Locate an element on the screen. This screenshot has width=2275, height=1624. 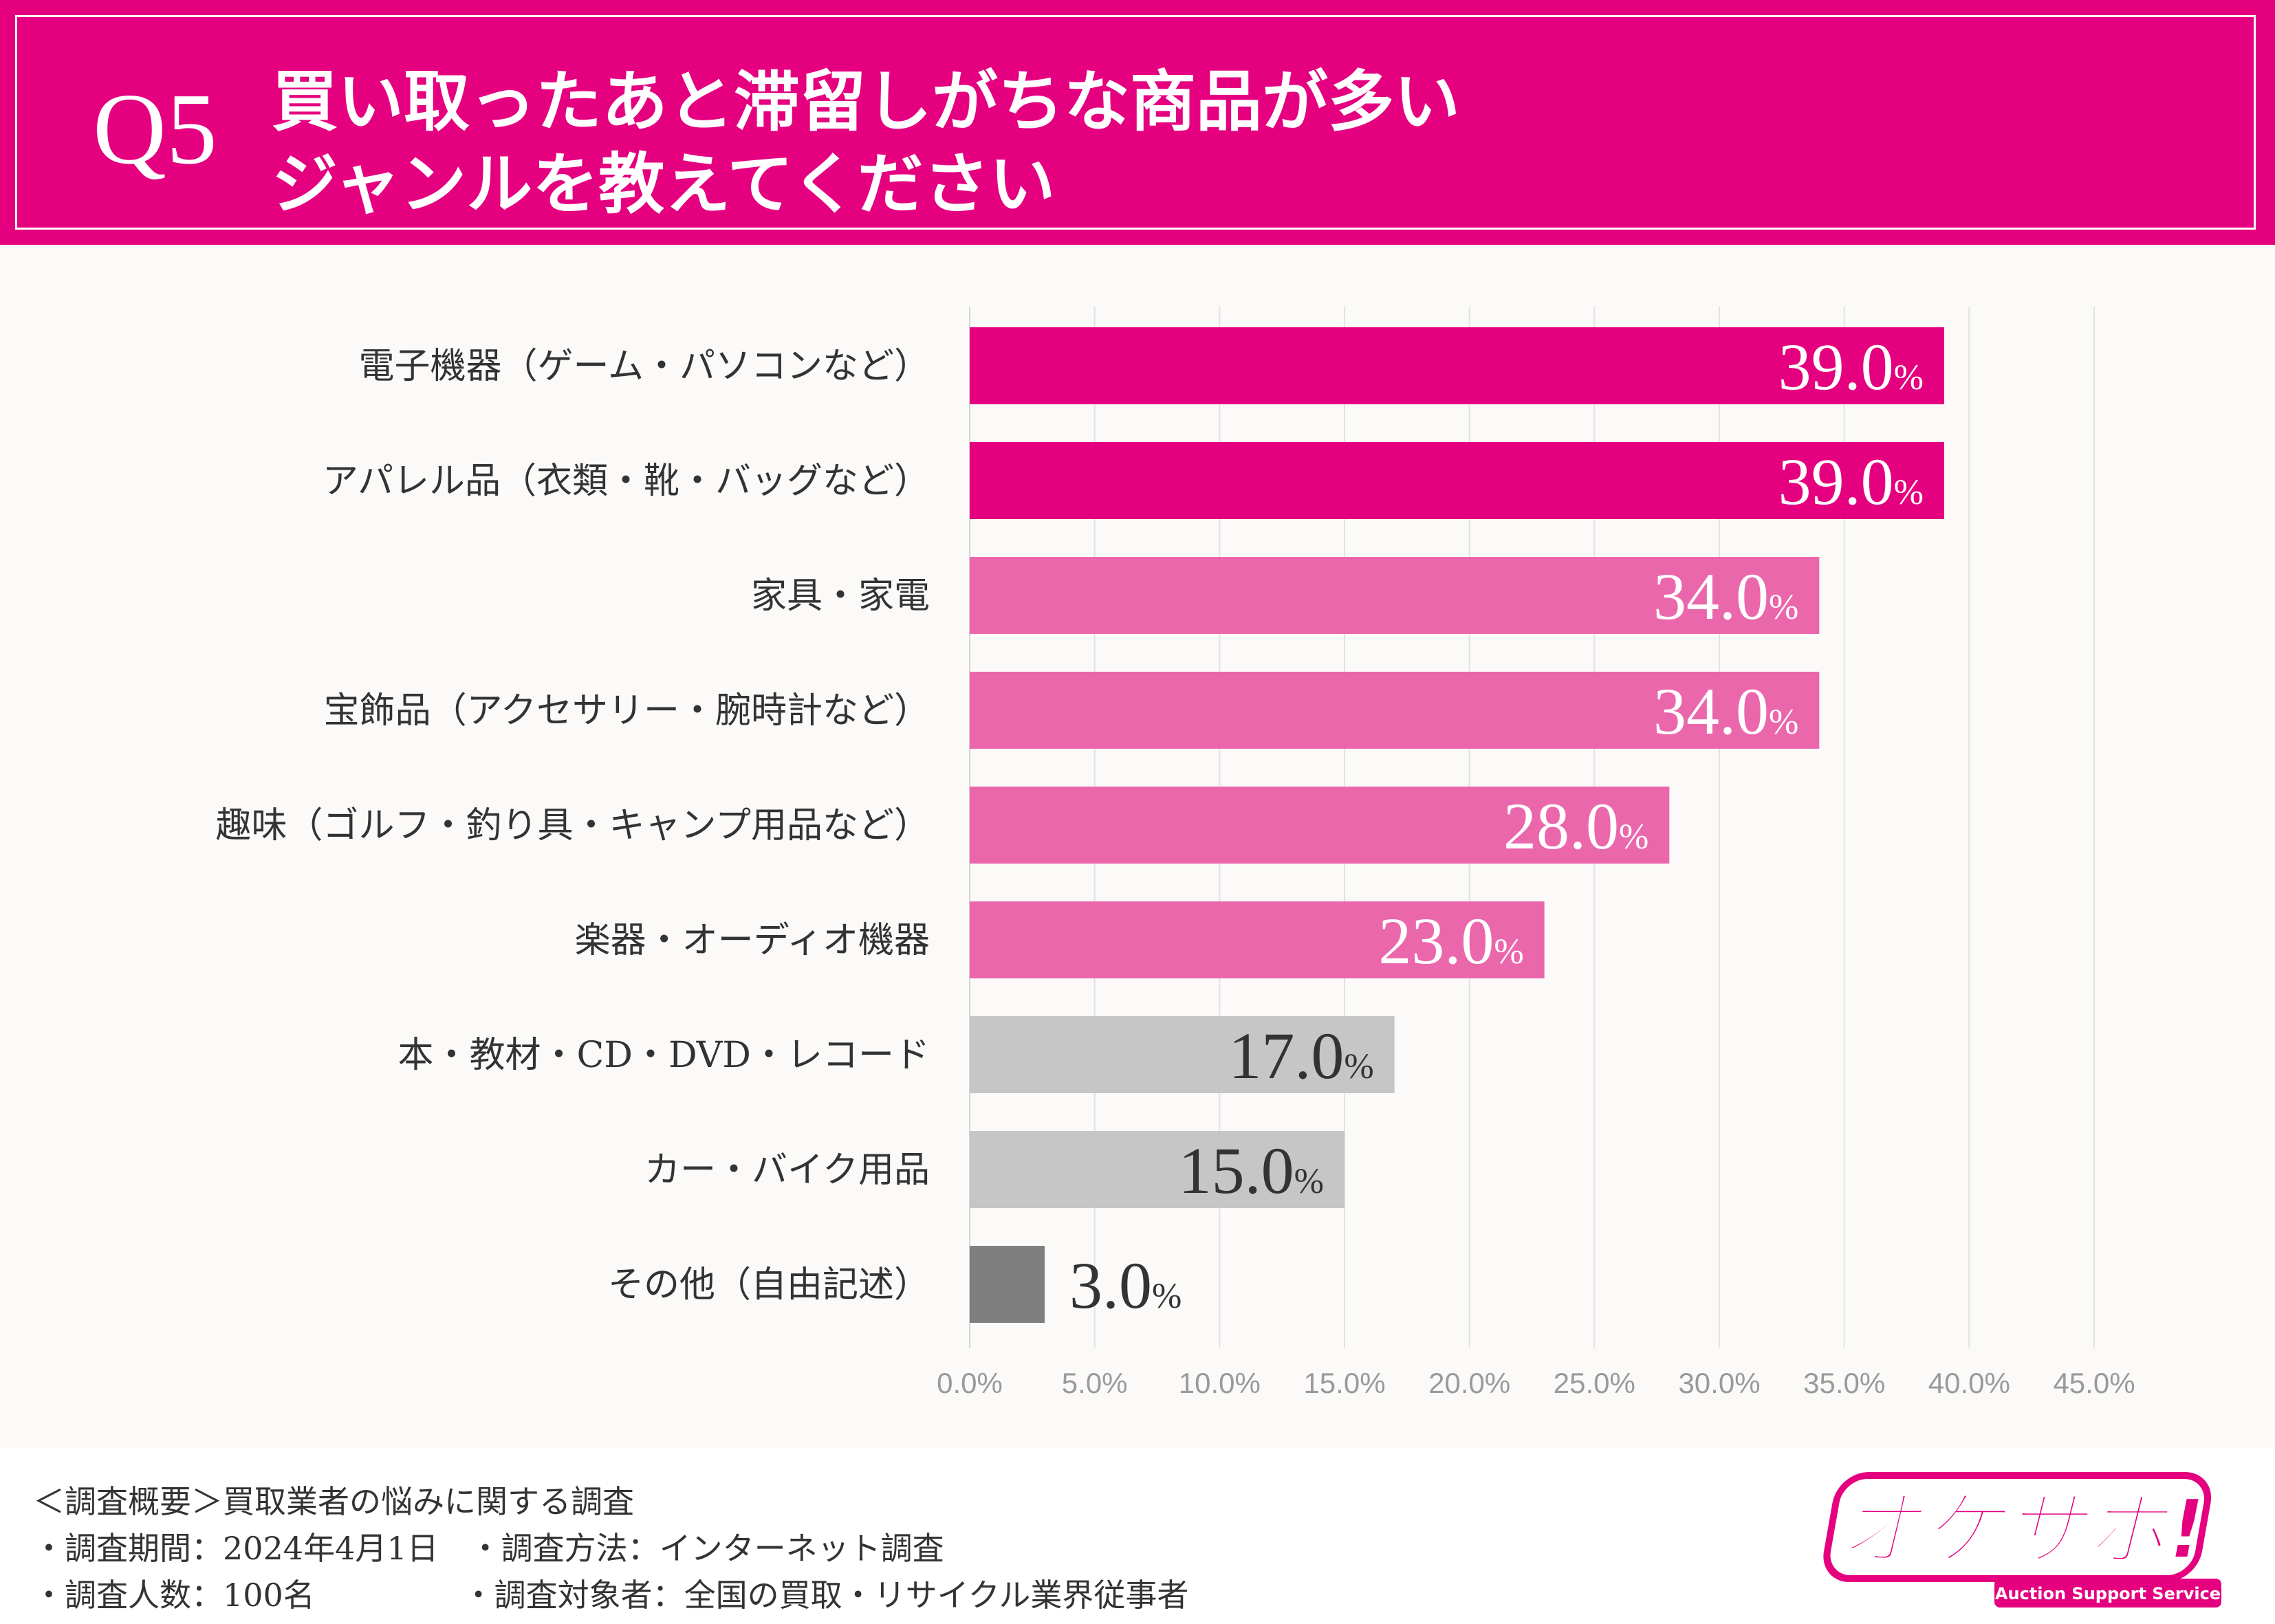
x-tick-label: 15.0% is located at coordinates (1344, 1383).